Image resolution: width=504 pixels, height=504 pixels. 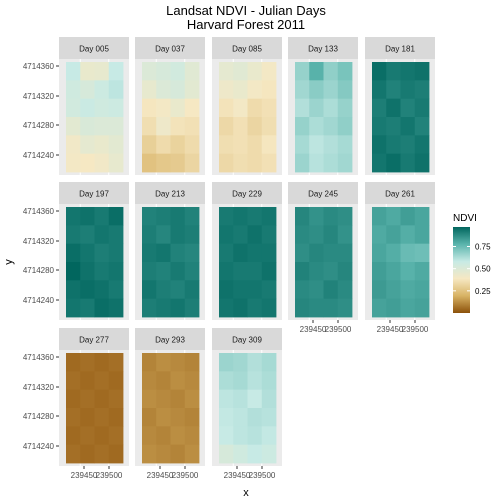 I want to click on y-tick-label: 4714240, so click(x=39, y=300).